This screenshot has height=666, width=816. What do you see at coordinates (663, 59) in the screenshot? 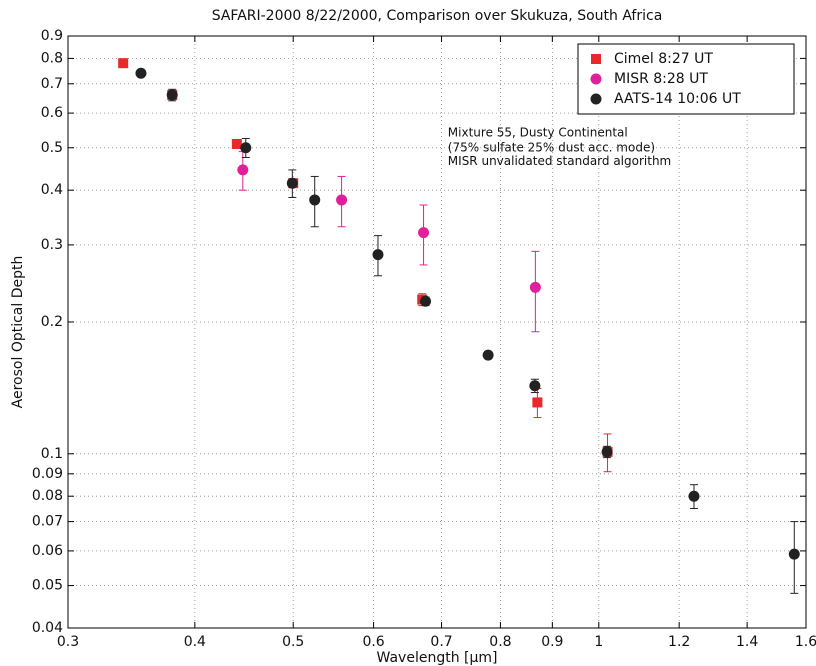
I see `legend-label: Cimel 8:27 UT` at bounding box center [663, 59].